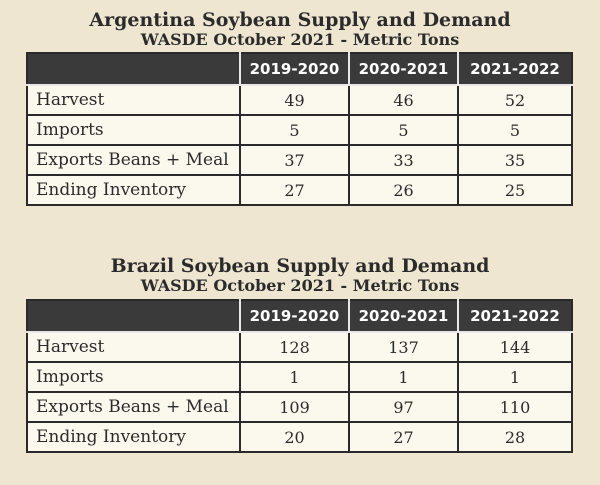  I want to click on table-row: Harvest 128 137 144, so click(299, 347).